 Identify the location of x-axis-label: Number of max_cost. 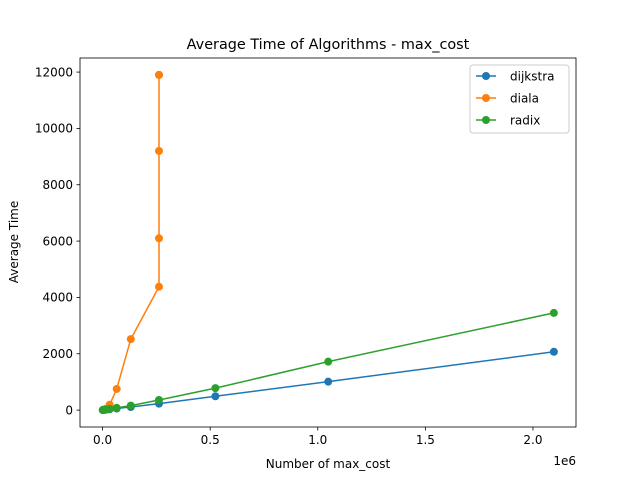
(328, 464).